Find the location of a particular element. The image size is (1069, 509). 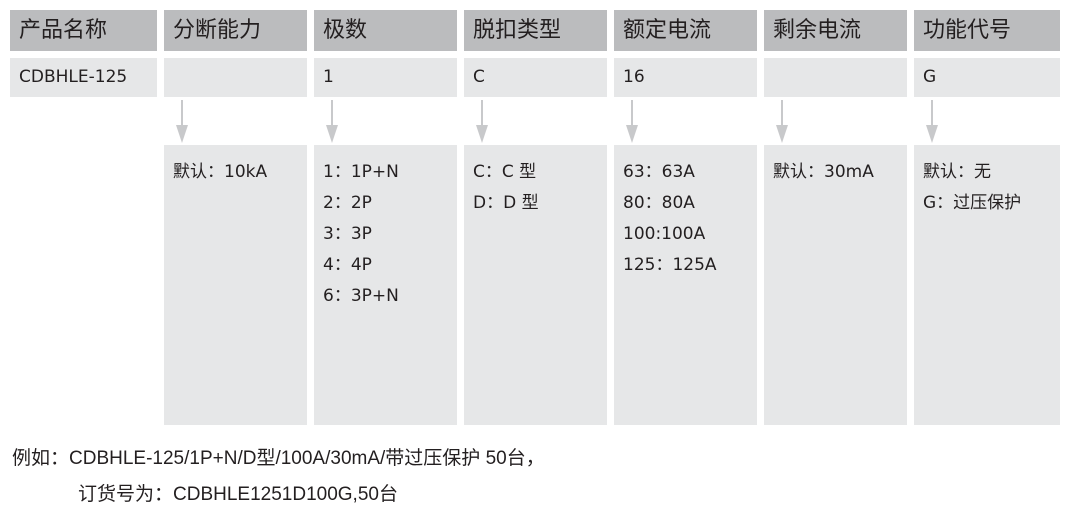

column-header: 剩余电流 is located at coordinates (835, 30).